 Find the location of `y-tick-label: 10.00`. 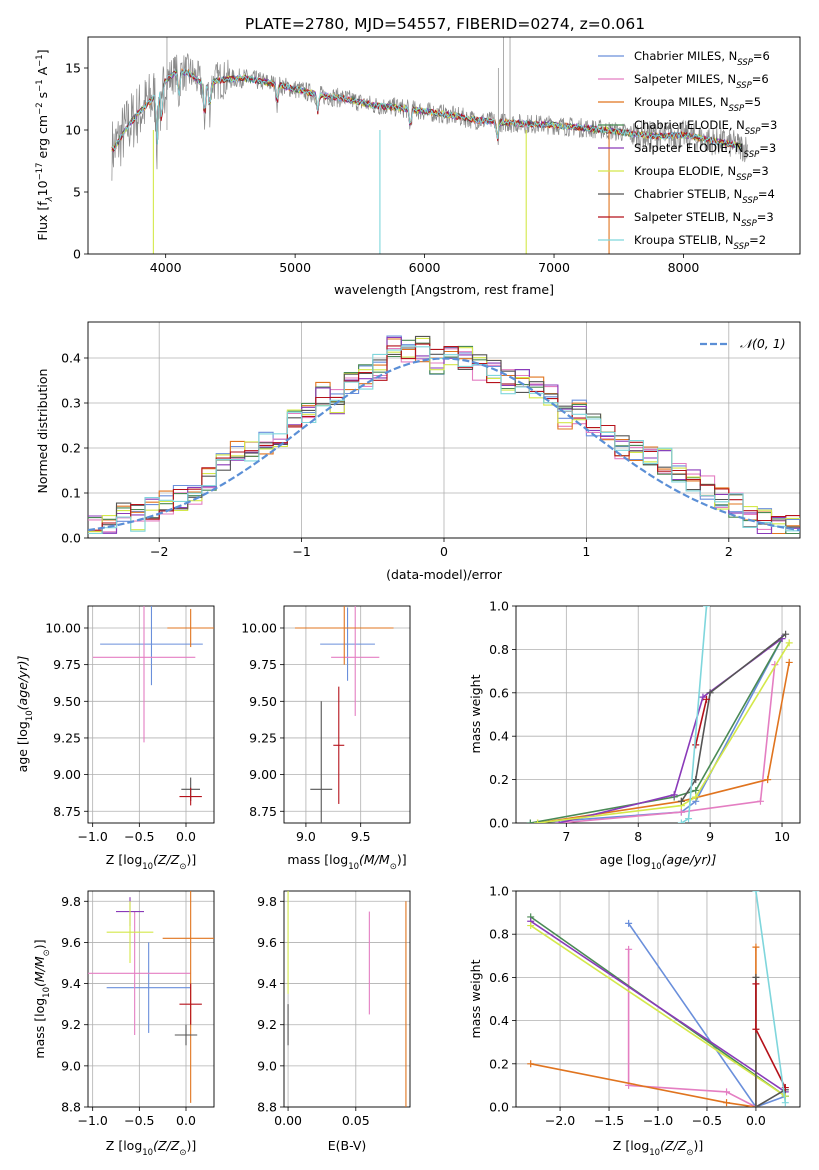

y-tick-label: 10.00 is located at coordinates (259, 627).